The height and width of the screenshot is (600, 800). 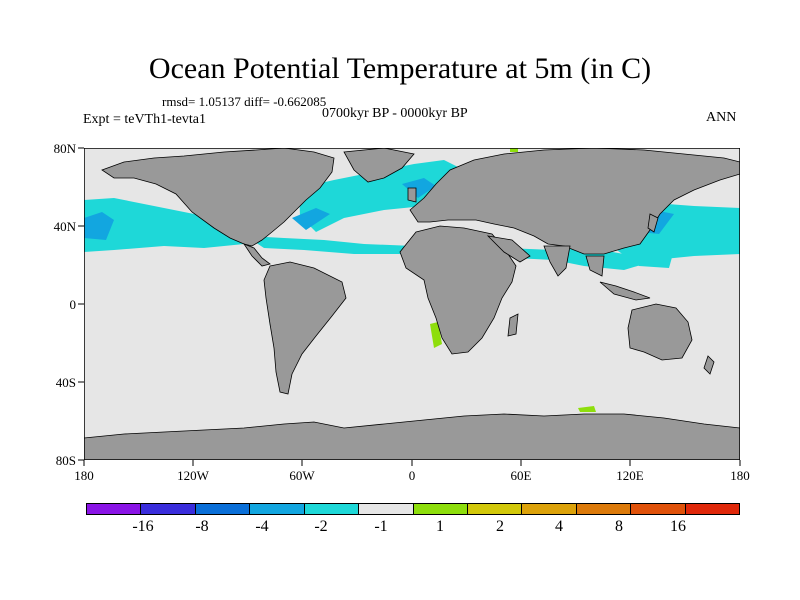 What do you see at coordinates (709, 365) in the screenshot?
I see `new-zealand-land` at bounding box center [709, 365].